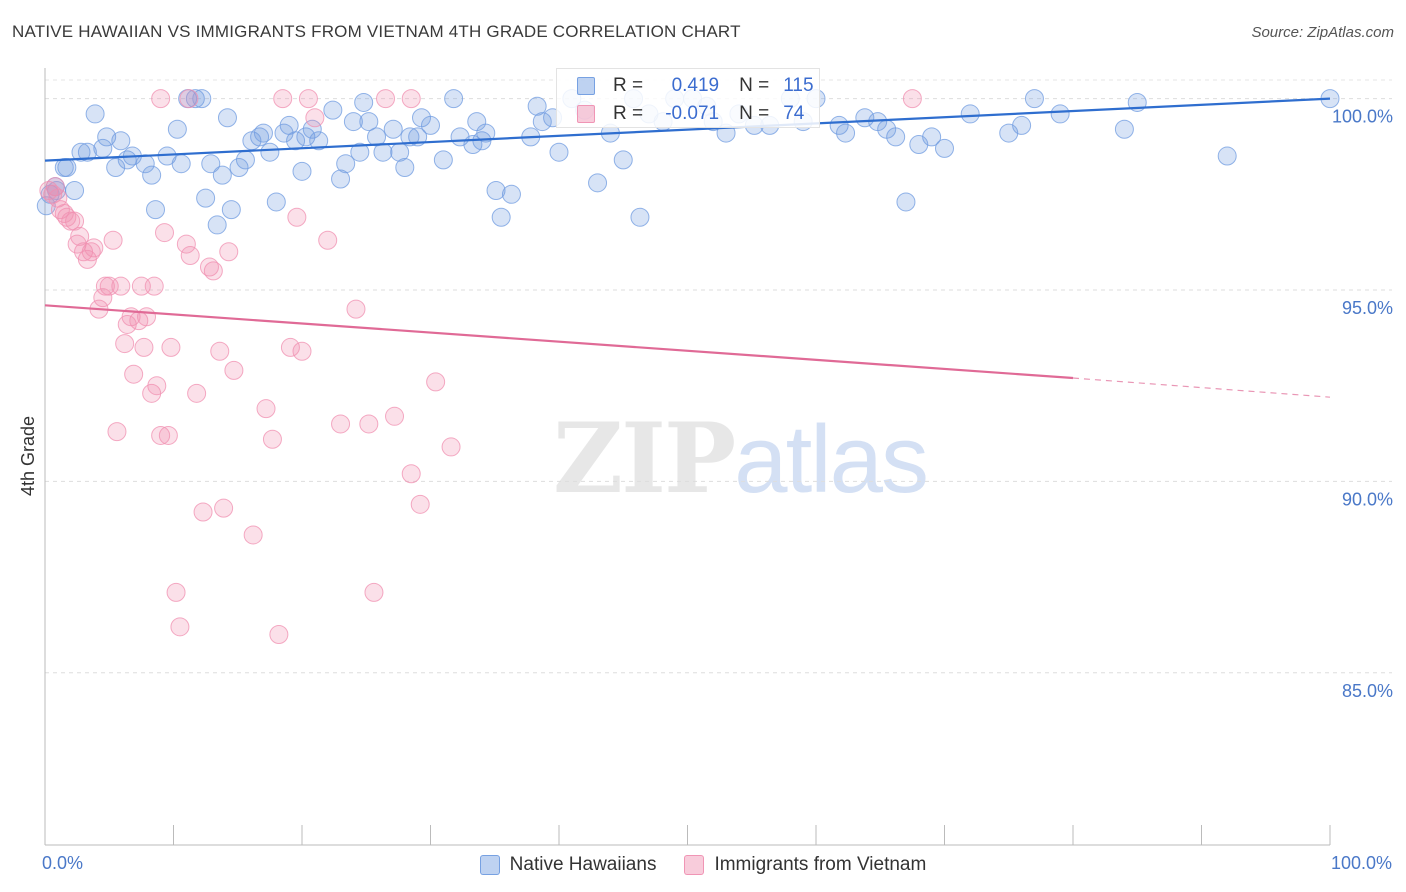 The height and width of the screenshot is (892, 1406). What do you see at coordinates (62, 863) in the screenshot?
I see `x-tick-label: 0.0%` at bounding box center [62, 863].